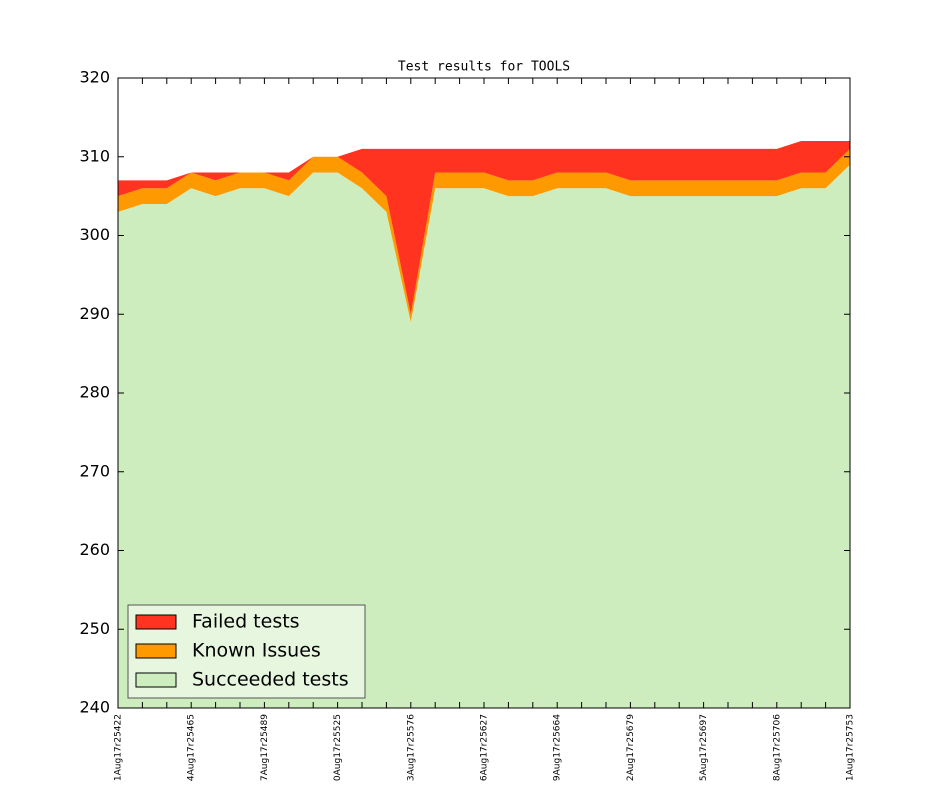  What do you see at coordinates (94, 313) in the screenshot?
I see `y-tick-label: 290` at bounding box center [94, 313].